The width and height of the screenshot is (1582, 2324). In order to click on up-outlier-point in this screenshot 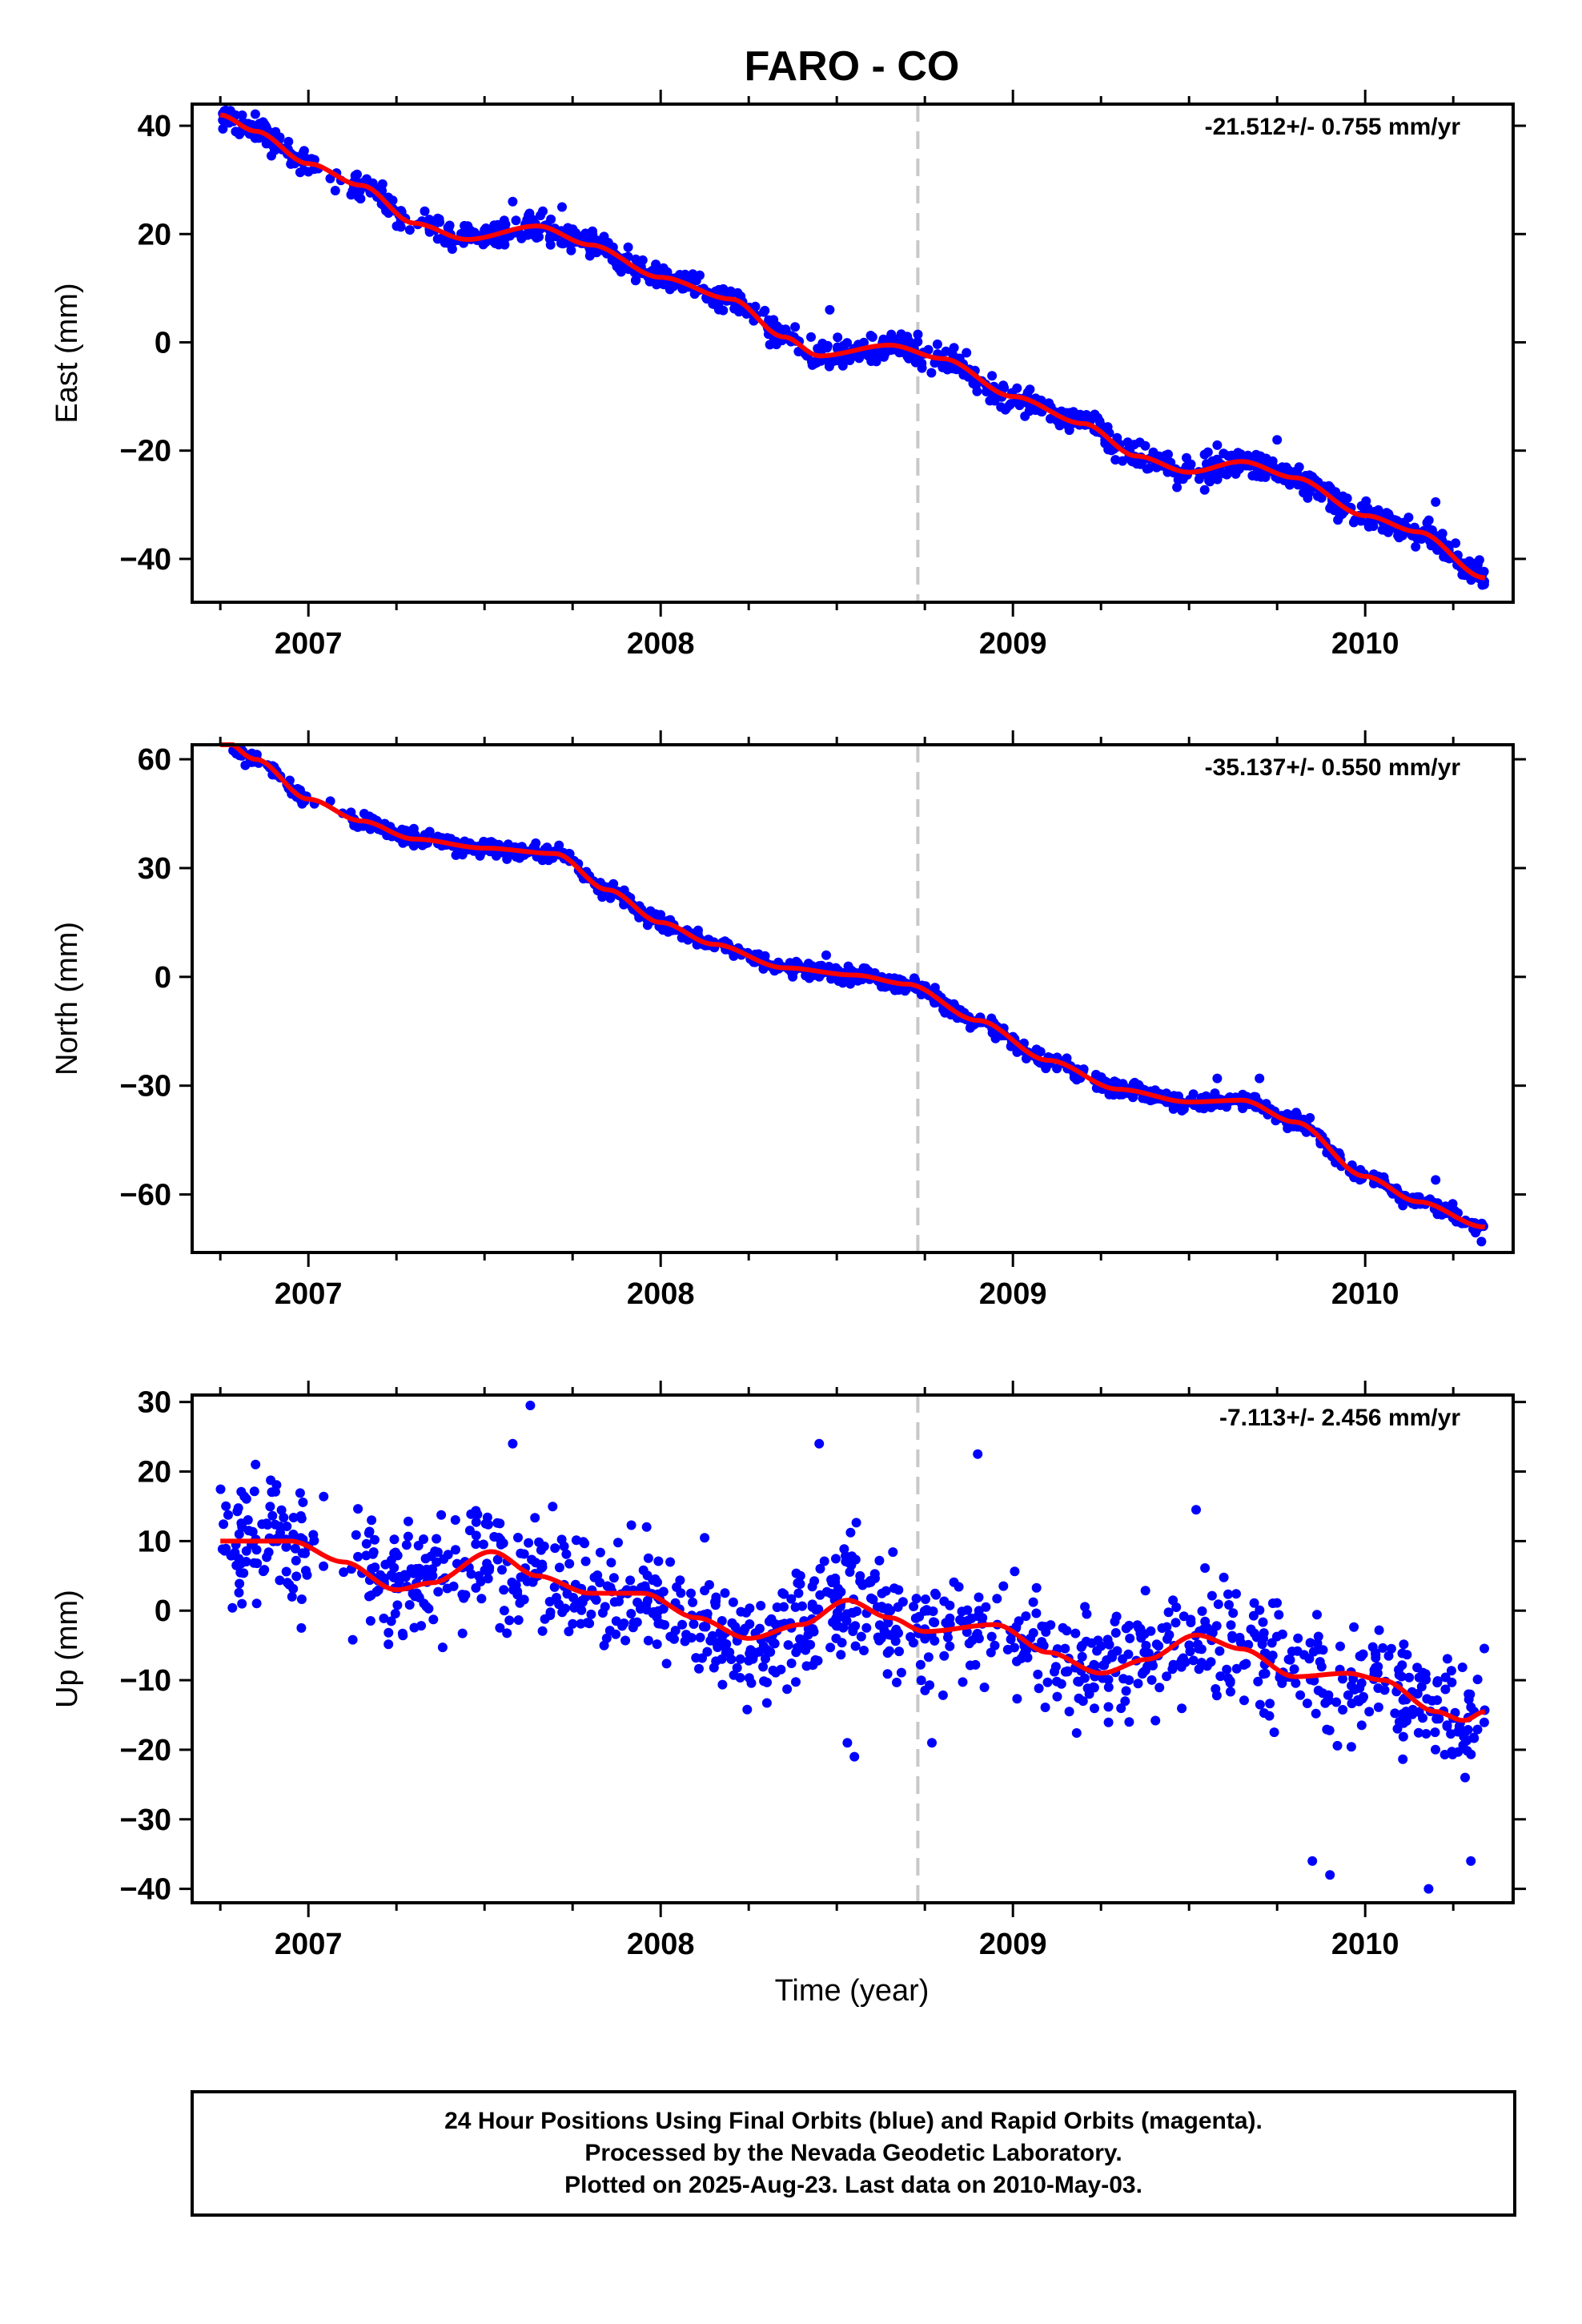, I will do `click(1429, 1889)`.